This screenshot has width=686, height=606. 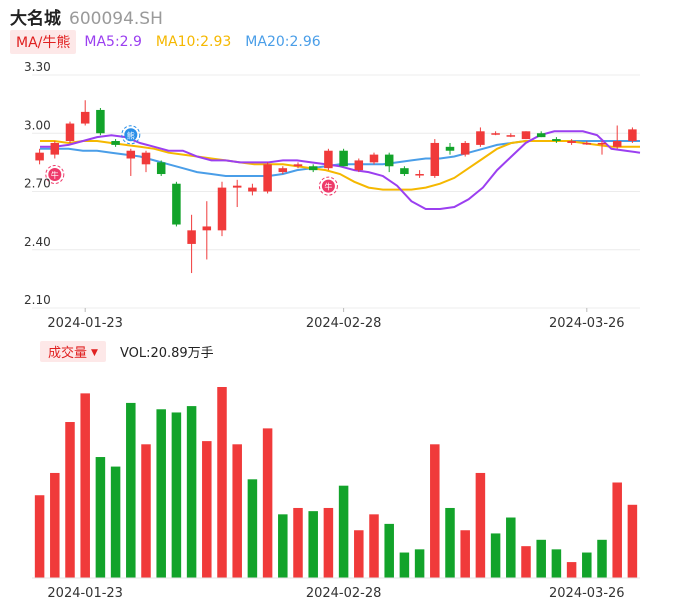 I want to click on volume-x-tick-label: 2024-01-23, so click(x=85, y=593).